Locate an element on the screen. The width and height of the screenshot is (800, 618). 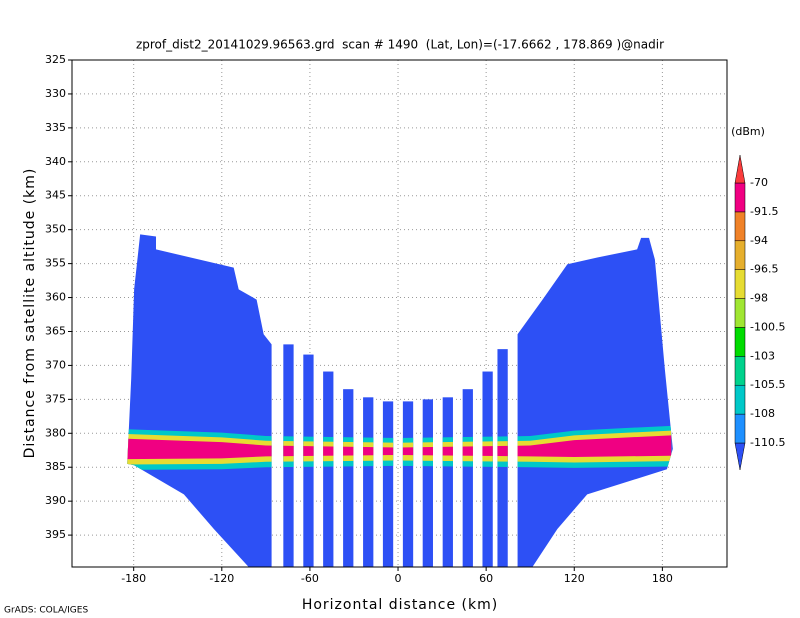
colorbar-tick-label: -70 is located at coordinates (759, 182).